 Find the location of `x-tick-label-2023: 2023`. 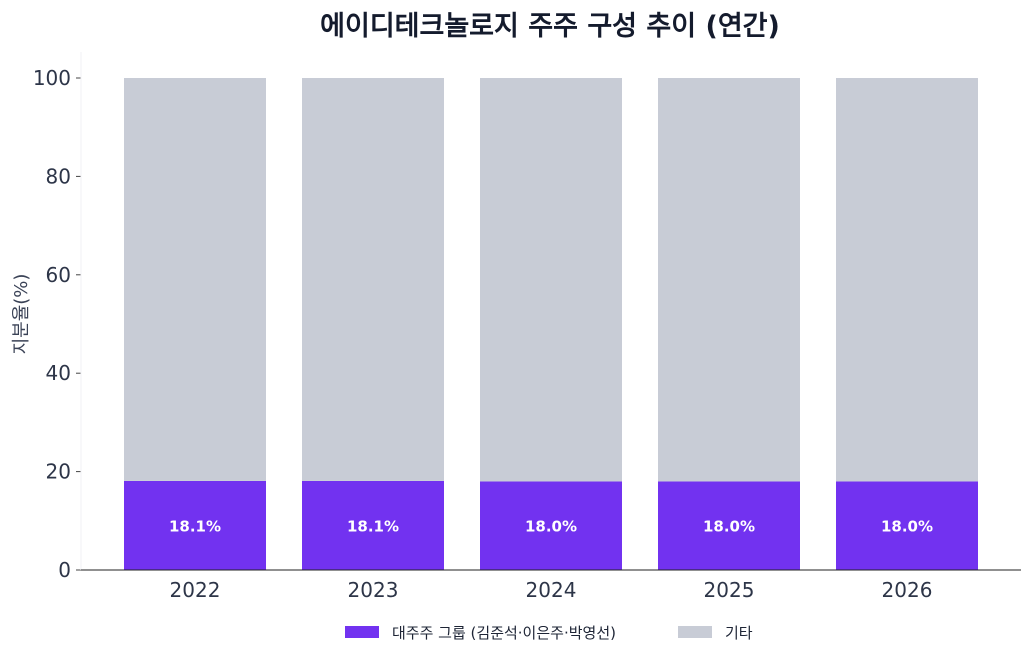

x-tick-label-2023: 2023 is located at coordinates (373, 590).